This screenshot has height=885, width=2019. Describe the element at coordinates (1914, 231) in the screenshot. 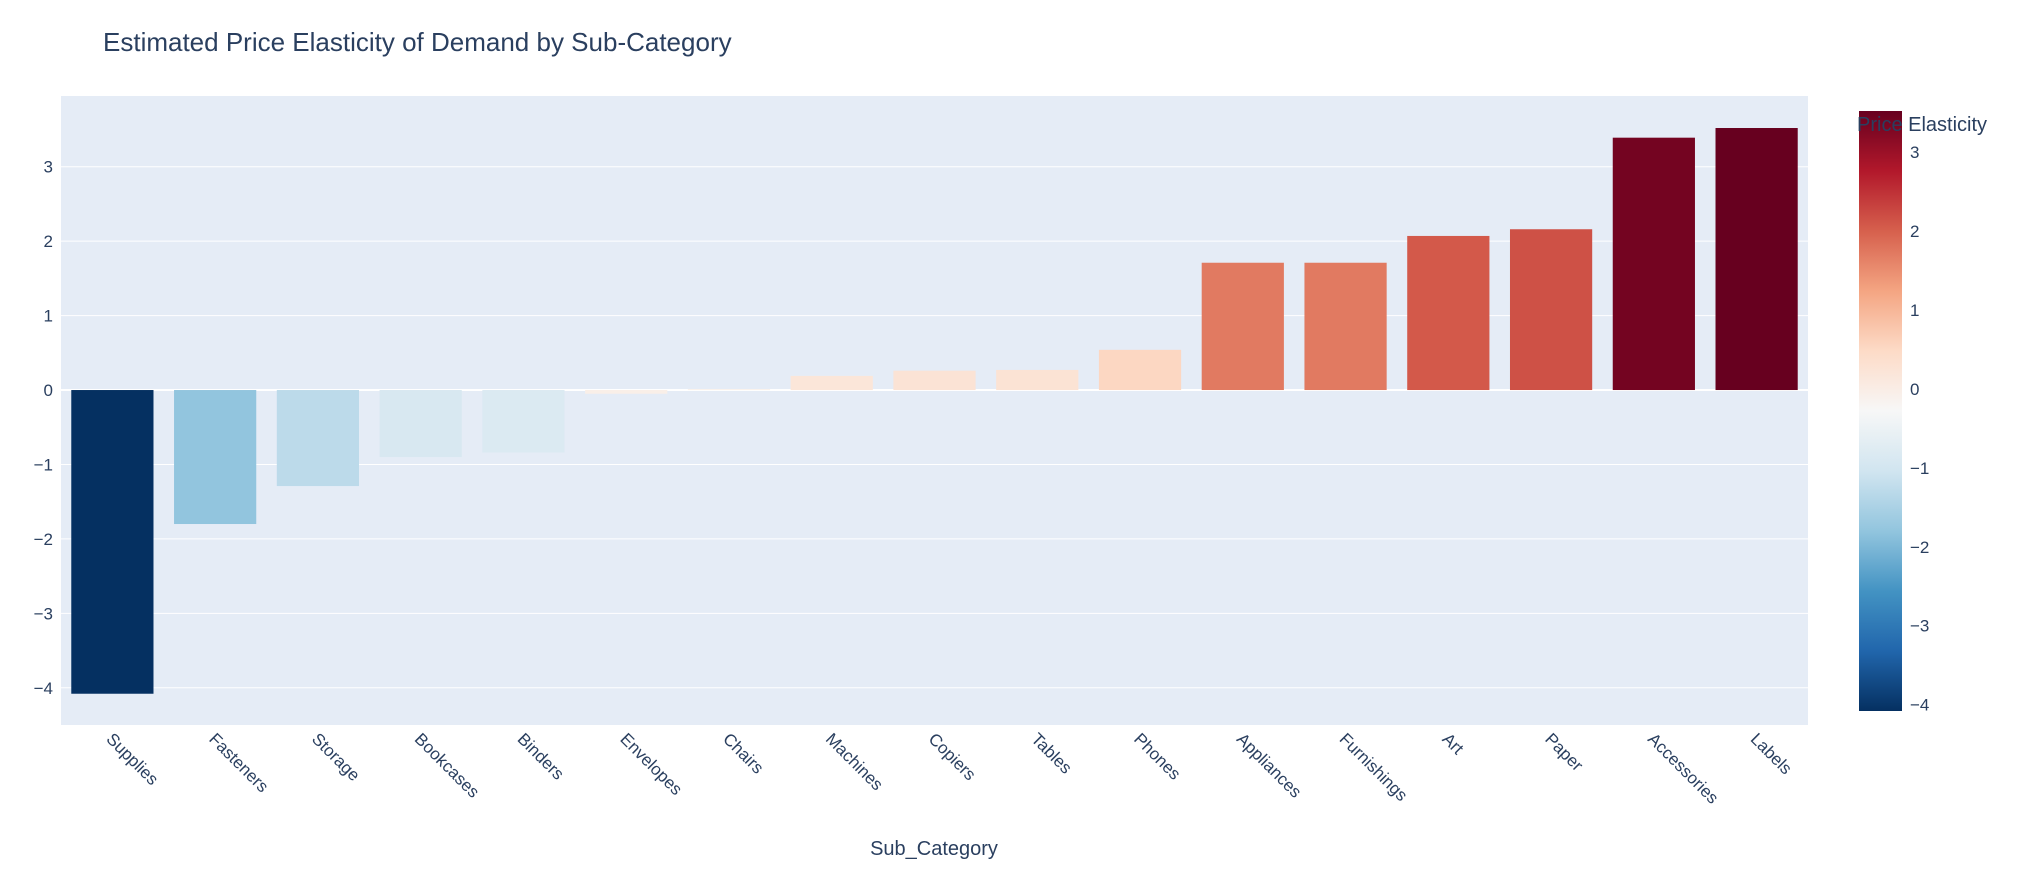

I see `colorbar-tick-label: 2` at that location.